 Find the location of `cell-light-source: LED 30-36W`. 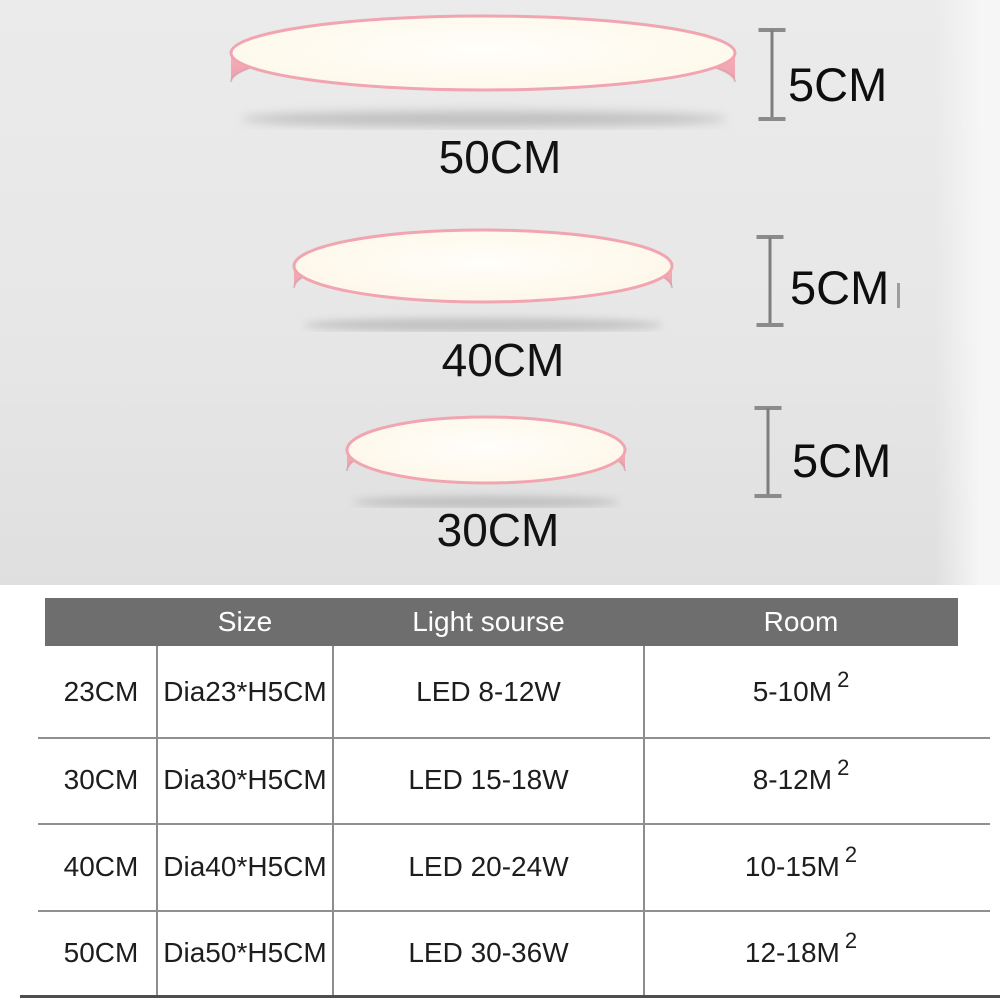

cell-light-source: LED 30-36W is located at coordinates (488, 952).